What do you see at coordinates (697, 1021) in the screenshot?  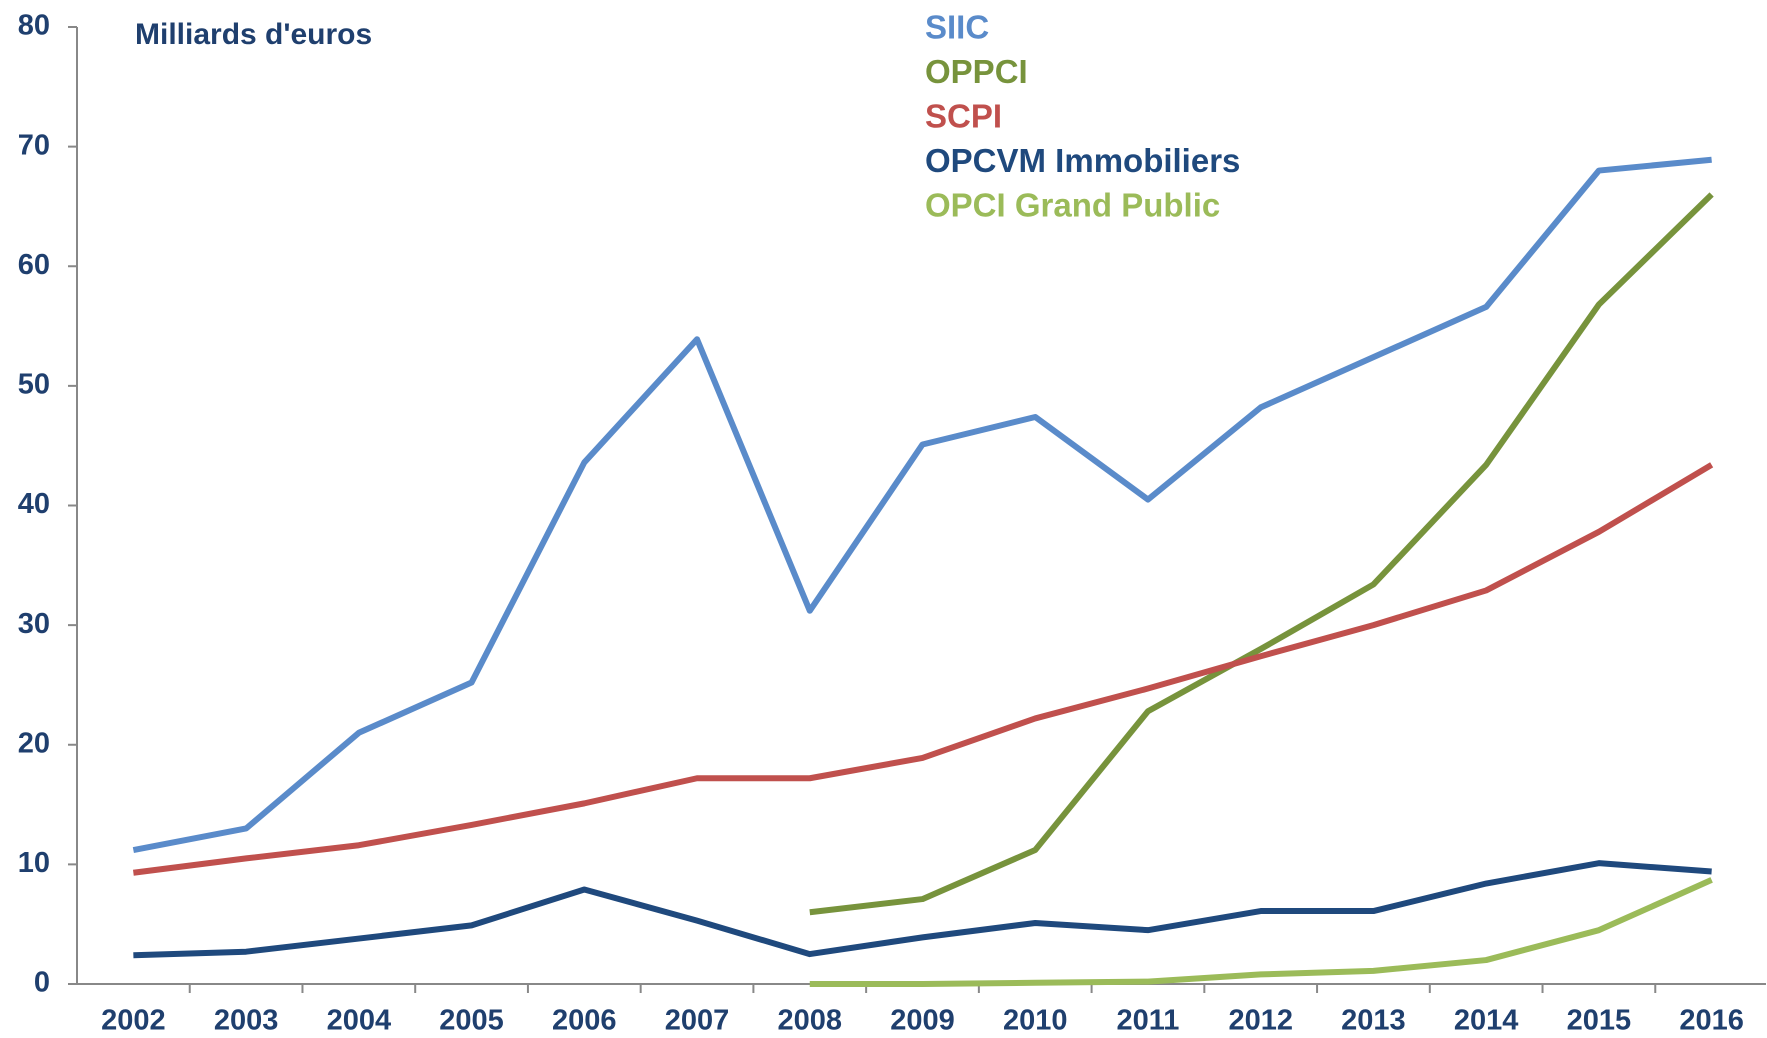 I see `x-tick-label: 2007` at bounding box center [697, 1021].